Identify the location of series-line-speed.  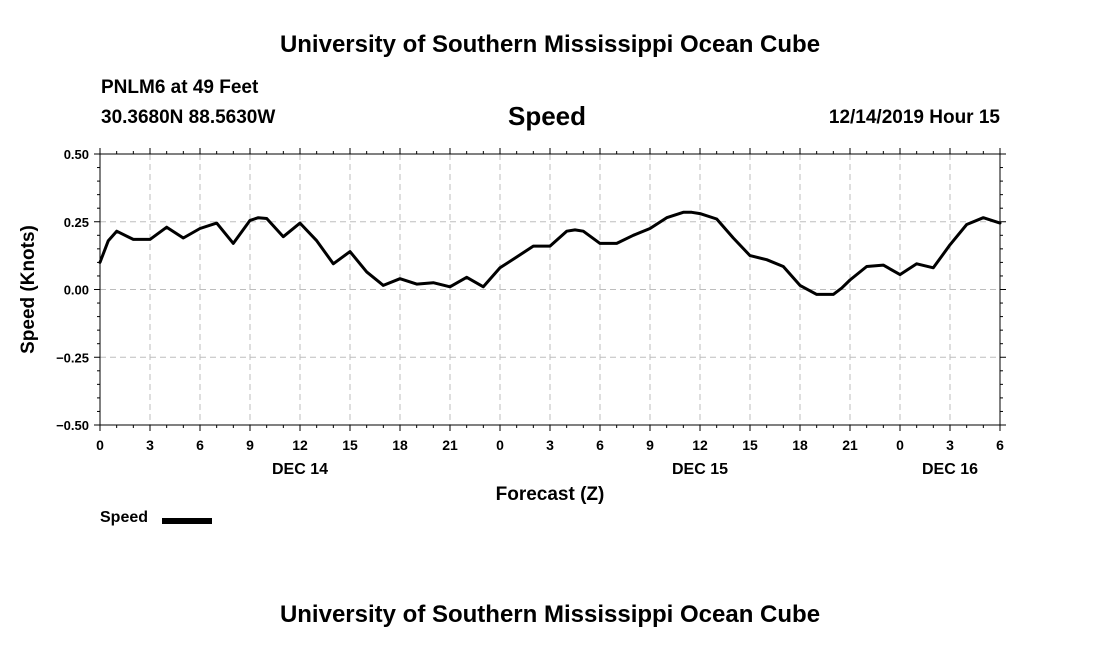
(550, 253).